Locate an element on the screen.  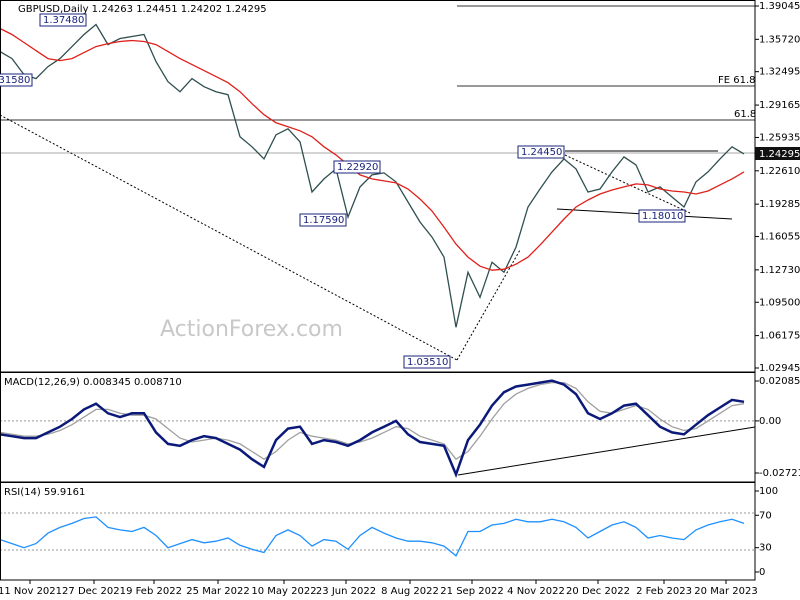
last-price-box is located at coordinates (777, 153).